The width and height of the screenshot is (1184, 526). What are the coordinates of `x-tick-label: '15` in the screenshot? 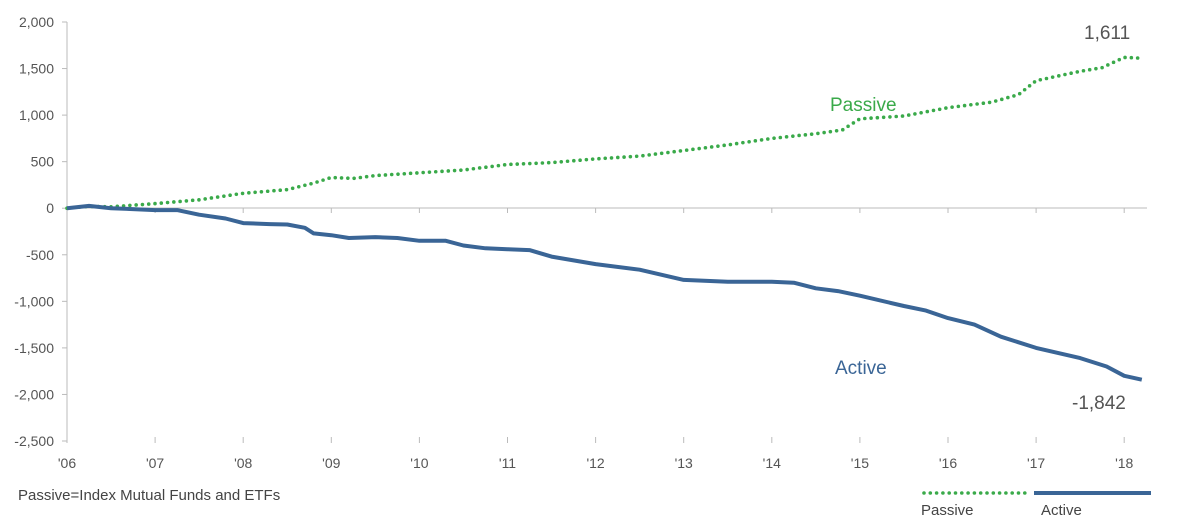 It's located at (860, 463).